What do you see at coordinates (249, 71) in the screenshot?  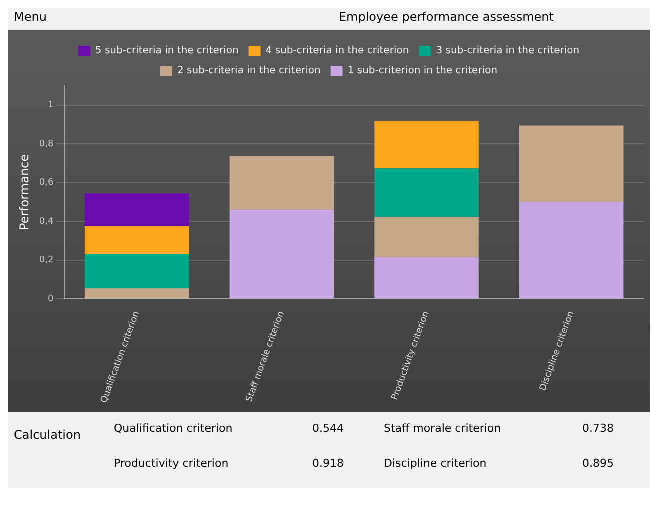 I see `legend-label: 2 sub-criteria in the criterion` at bounding box center [249, 71].